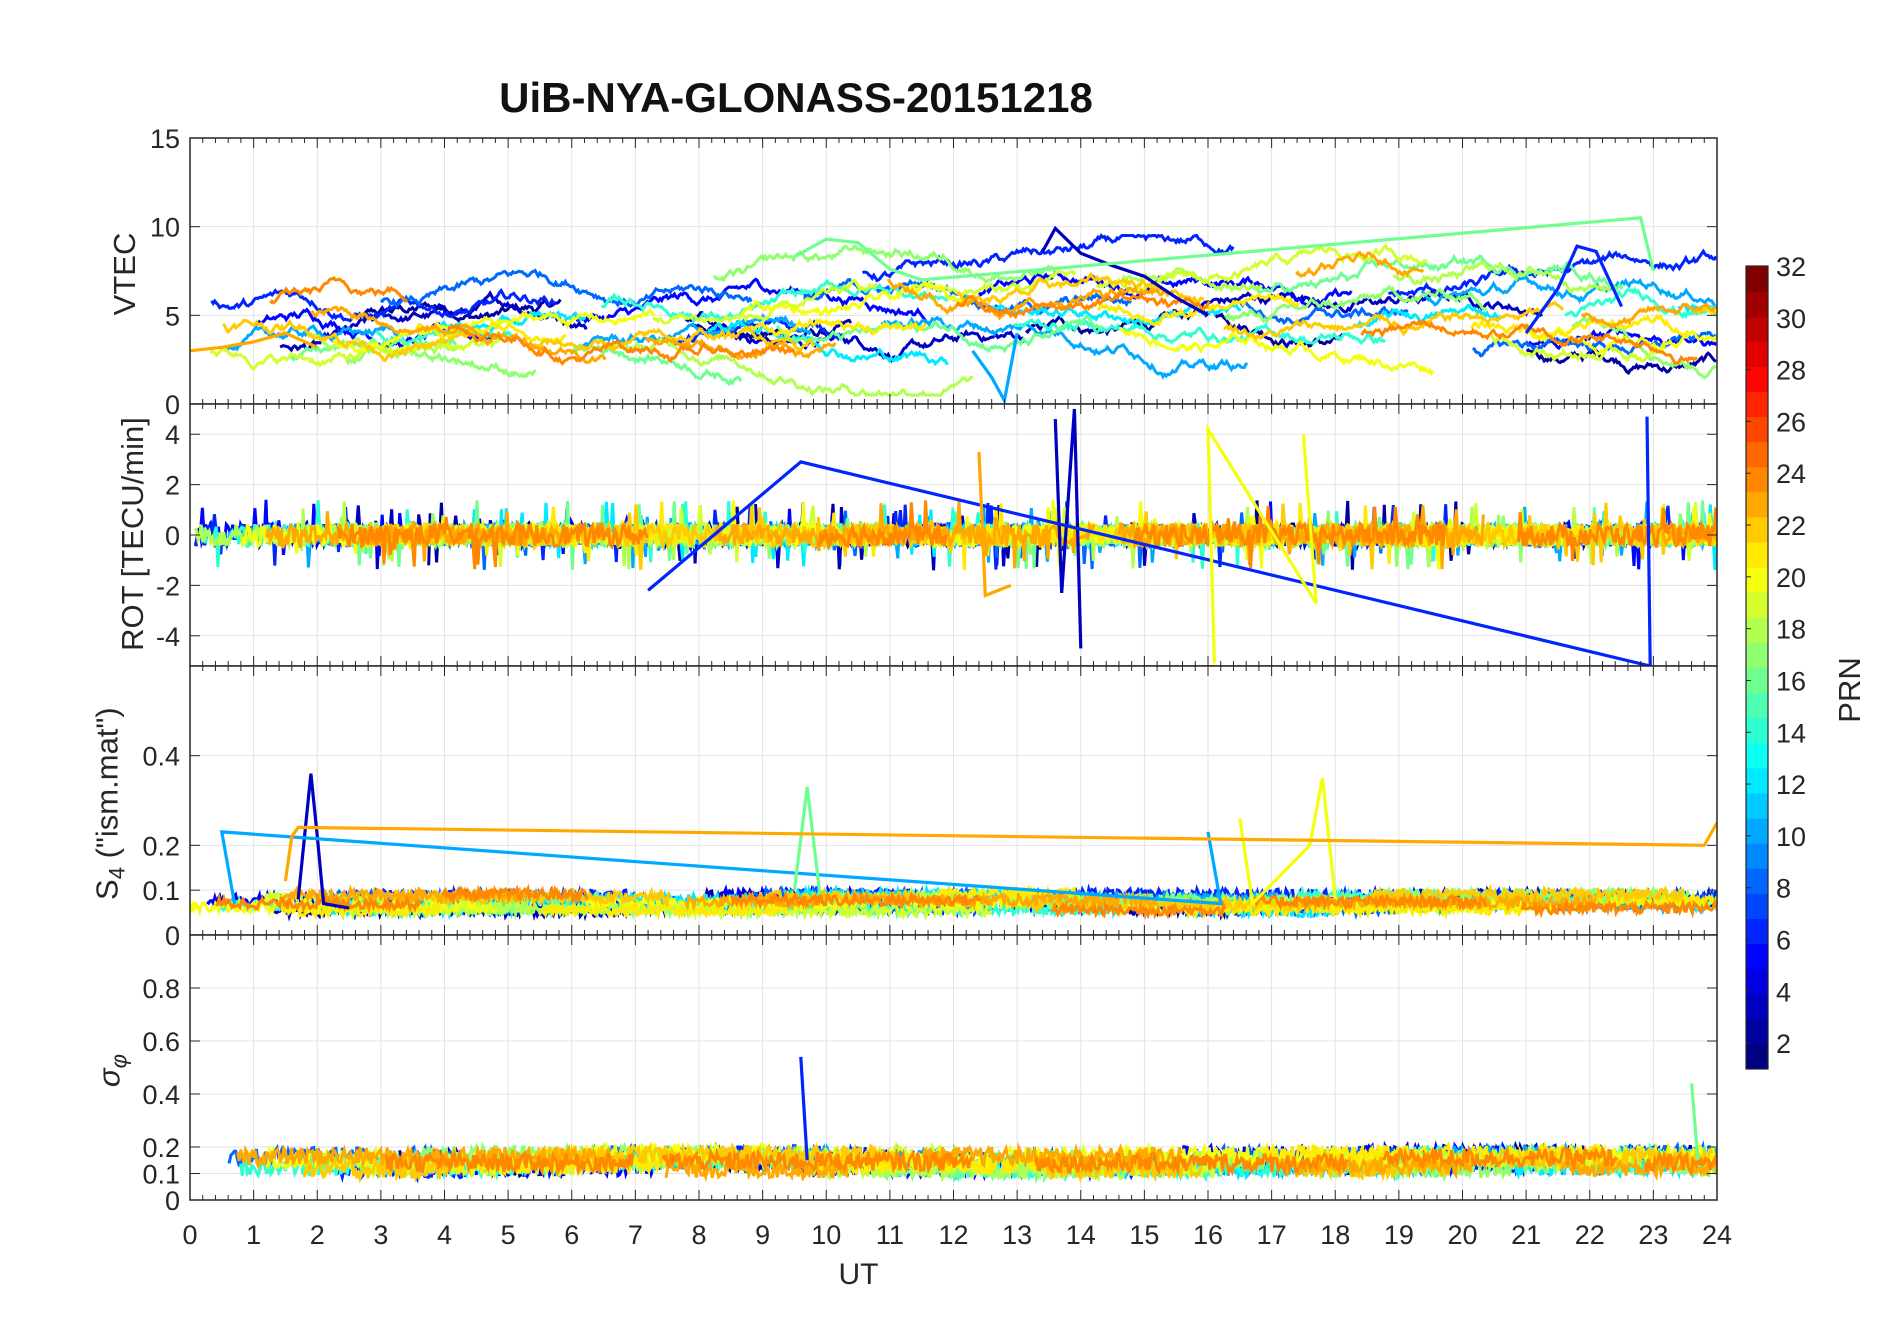 This screenshot has width=1902, height=1335. I want to click on panel-s4-traces, so click(953, 847).